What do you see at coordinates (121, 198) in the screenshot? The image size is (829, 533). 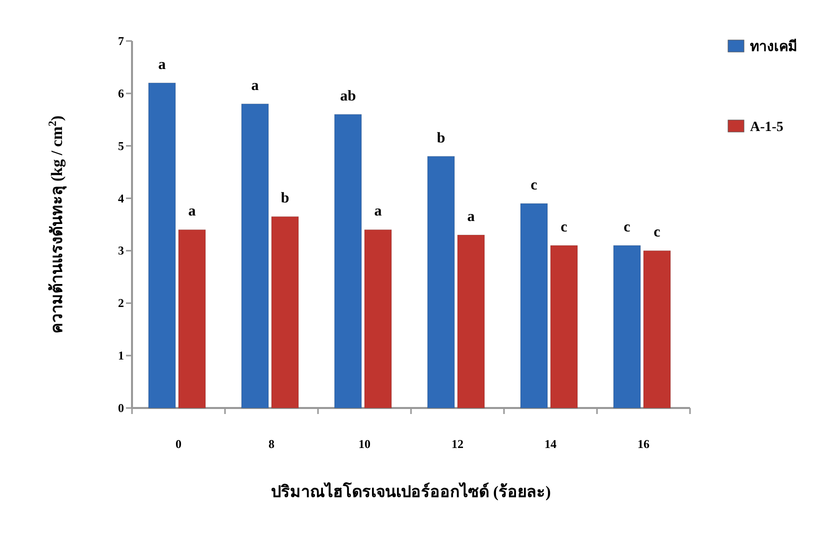 I see `y-tick-label: 4` at bounding box center [121, 198].